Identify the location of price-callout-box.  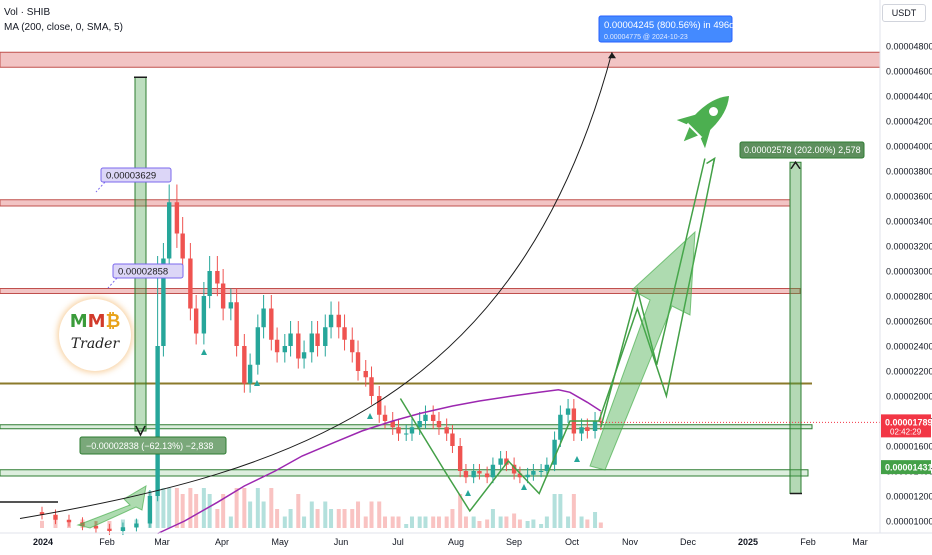
(136, 175).